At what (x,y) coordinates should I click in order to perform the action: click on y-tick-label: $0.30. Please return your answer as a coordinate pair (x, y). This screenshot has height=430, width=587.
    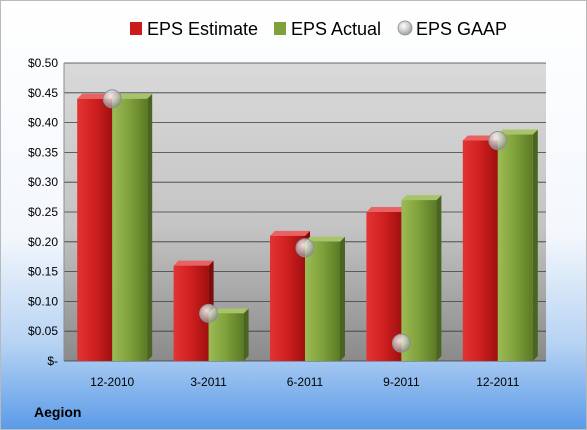
    Looking at the image, I should click on (43, 182).